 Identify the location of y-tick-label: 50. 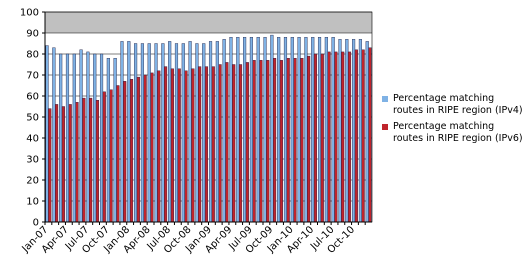
(32, 118).